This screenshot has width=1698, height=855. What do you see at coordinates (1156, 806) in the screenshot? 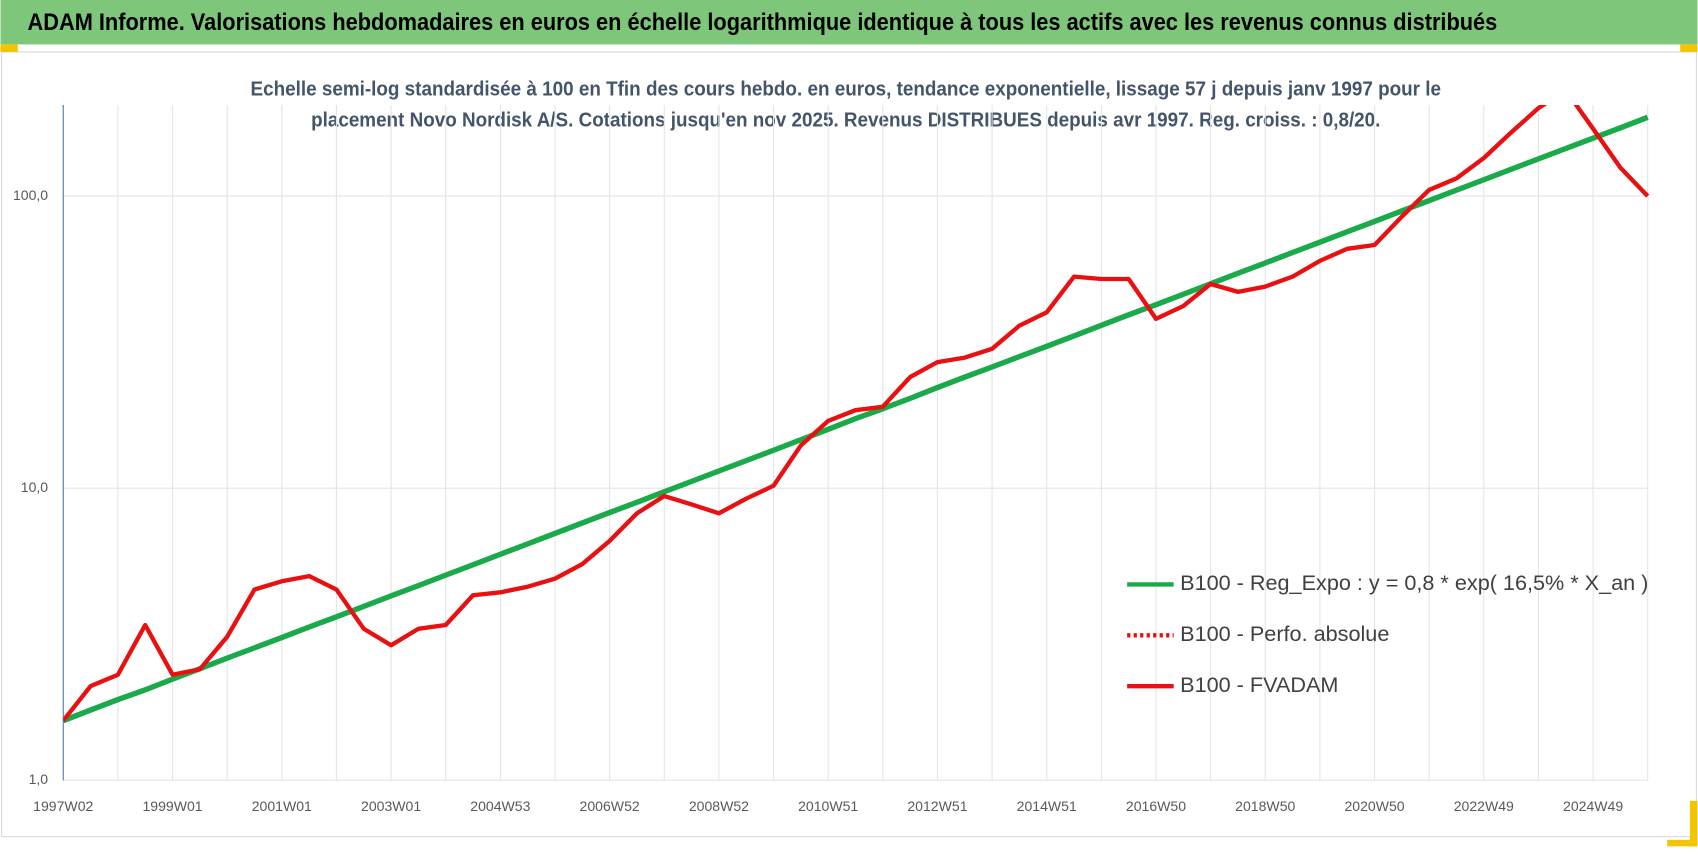
I see `x-tick-label: 2016W50` at bounding box center [1156, 806].